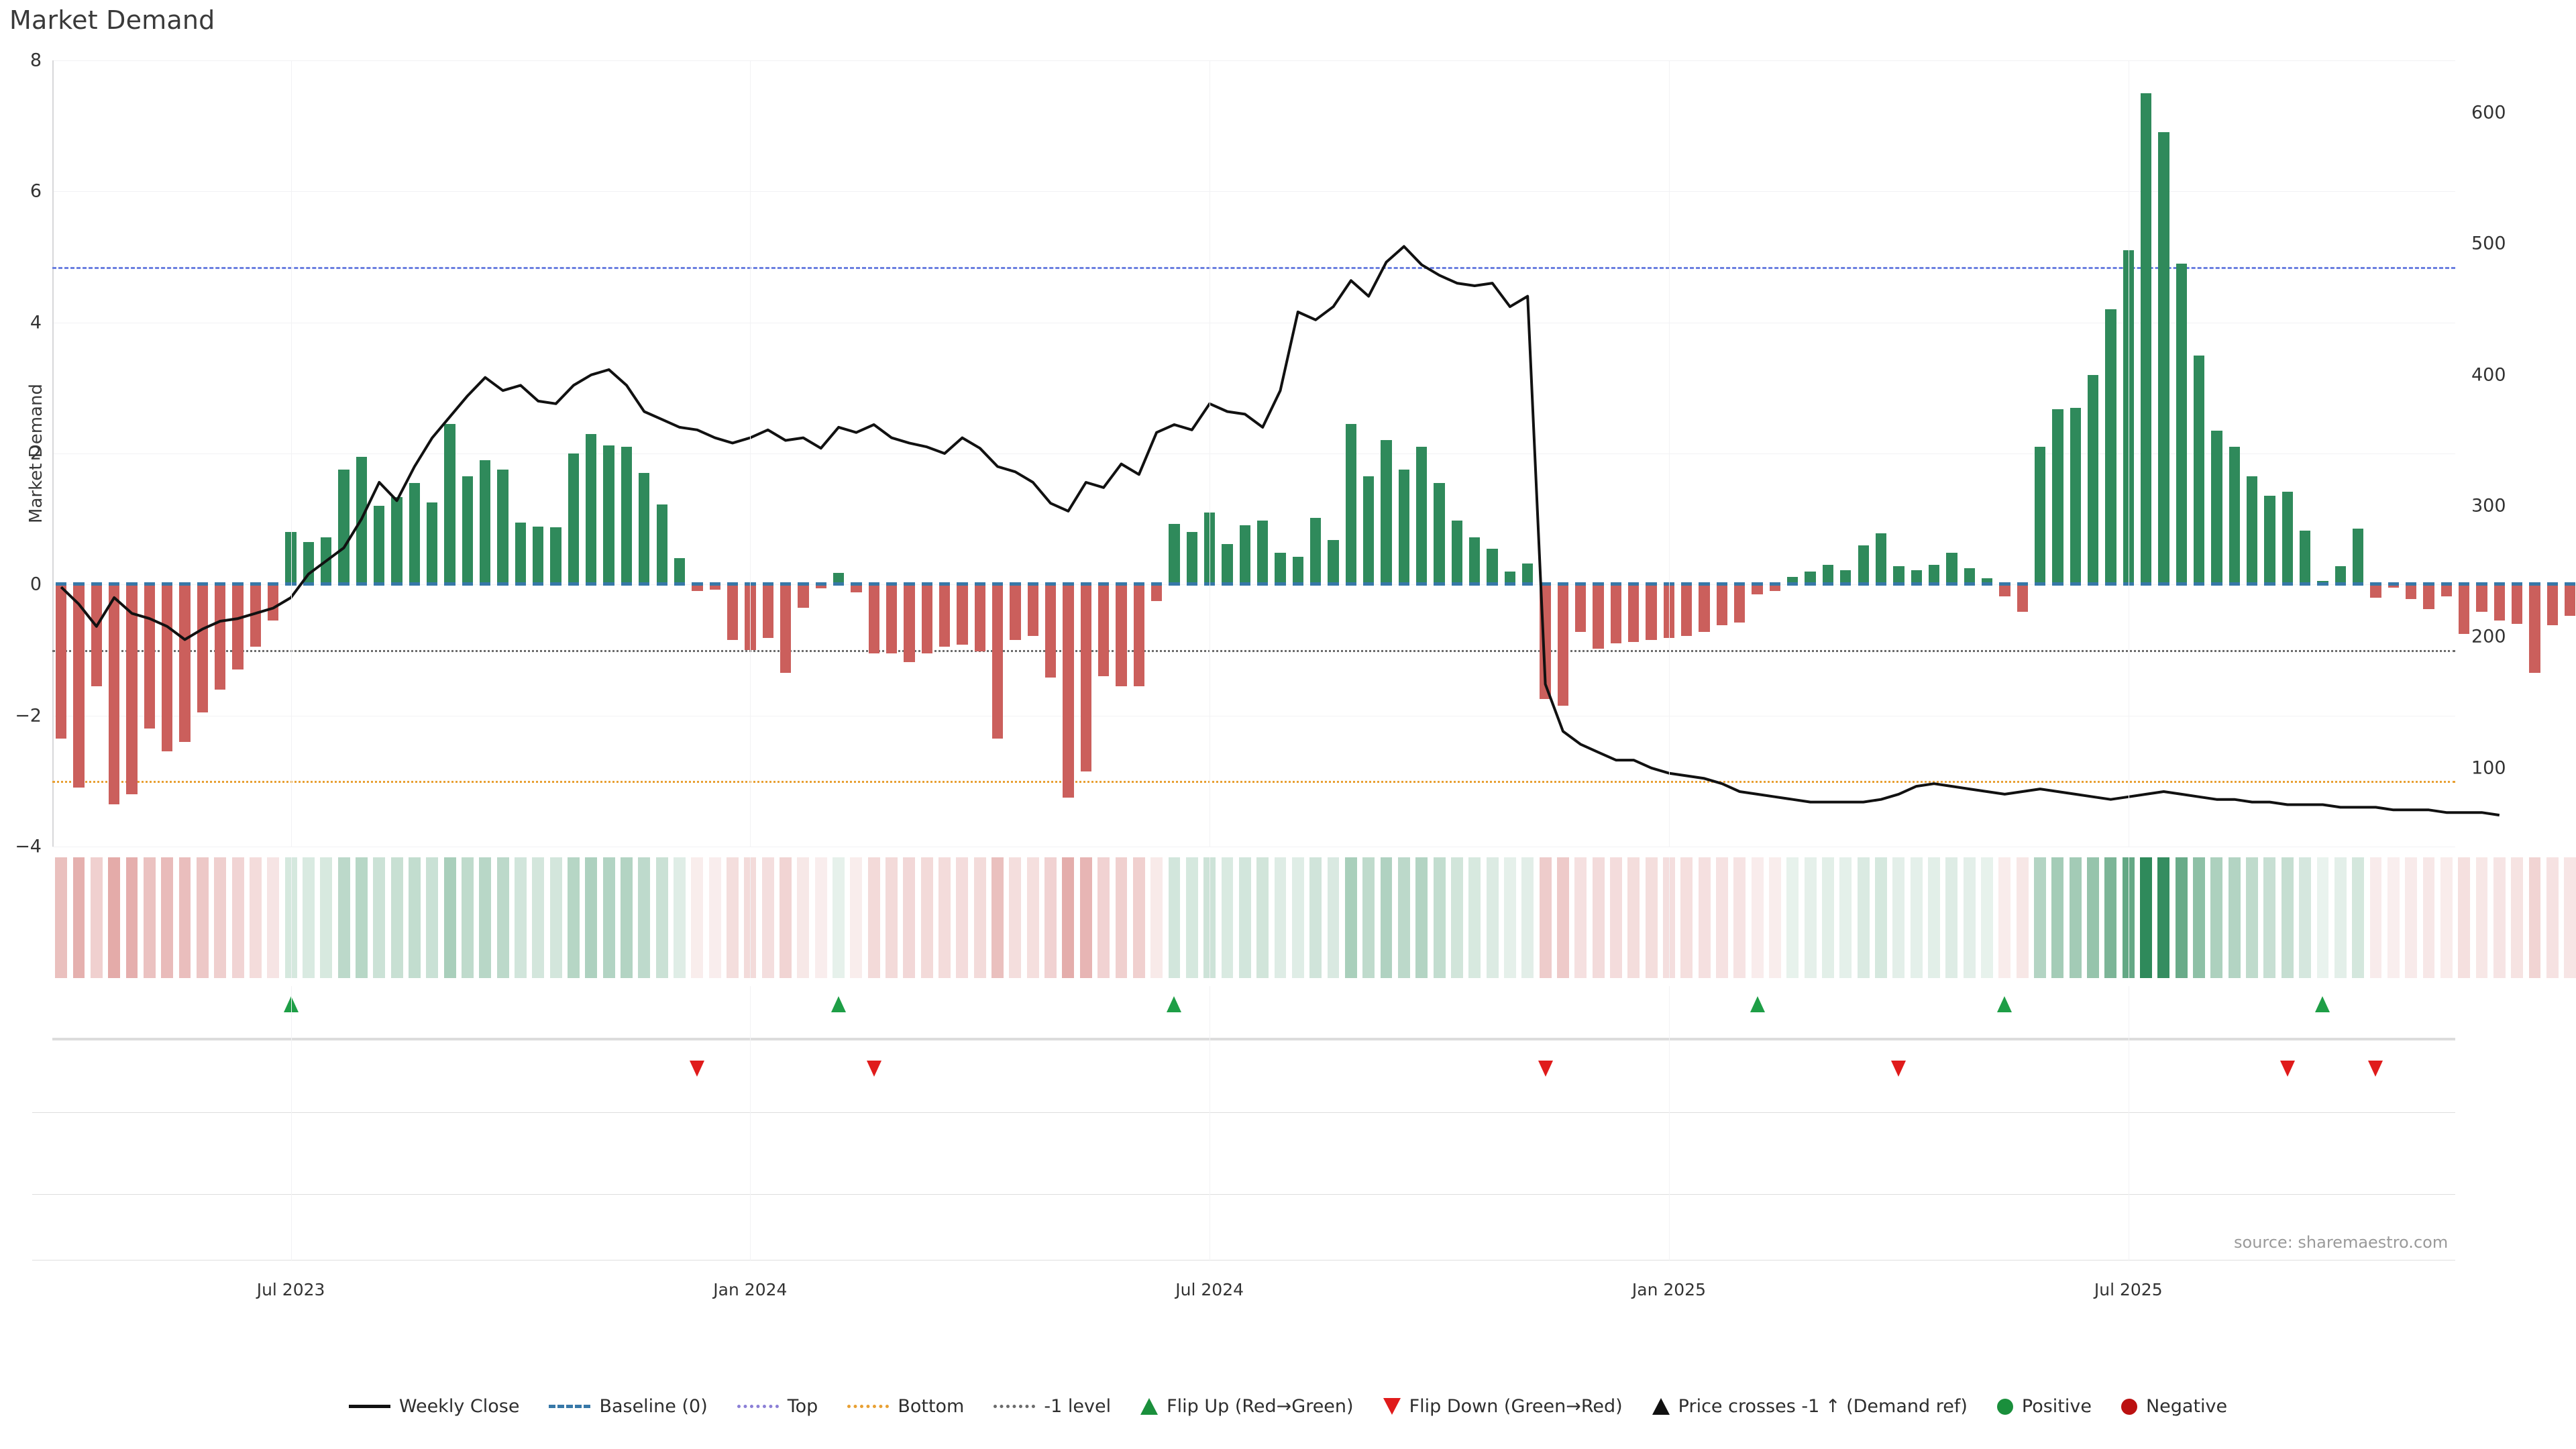 The width and height of the screenshot is (2576, 1449). What do you see at coordinates (112, 20) in the screenshot?
I see `page-title: Market Demand` at bounding box center [112, 20].